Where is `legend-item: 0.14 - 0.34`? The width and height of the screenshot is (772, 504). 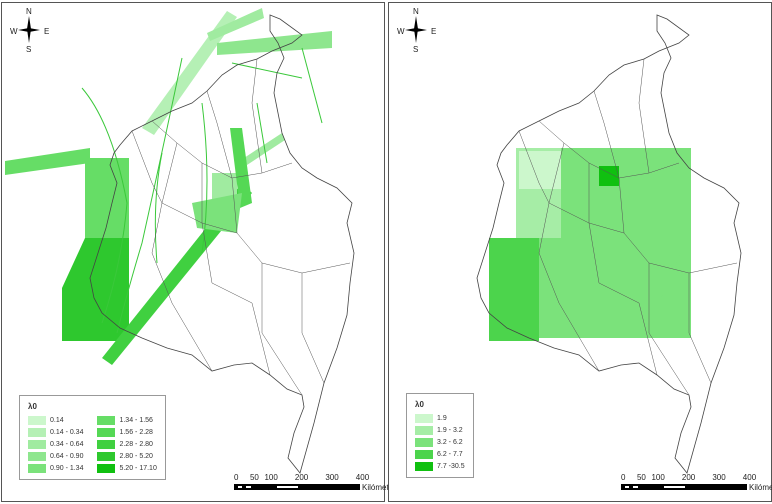 legend-item: 0.14 - 0.34 is located at coordinates (55, 432).